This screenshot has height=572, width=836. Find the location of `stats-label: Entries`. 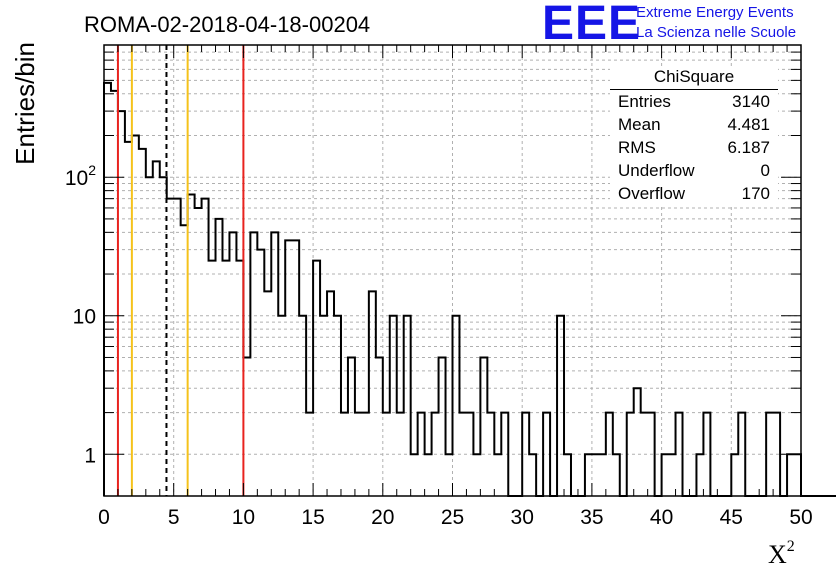

stats-label: Entries is located at coordinates (644, 101).